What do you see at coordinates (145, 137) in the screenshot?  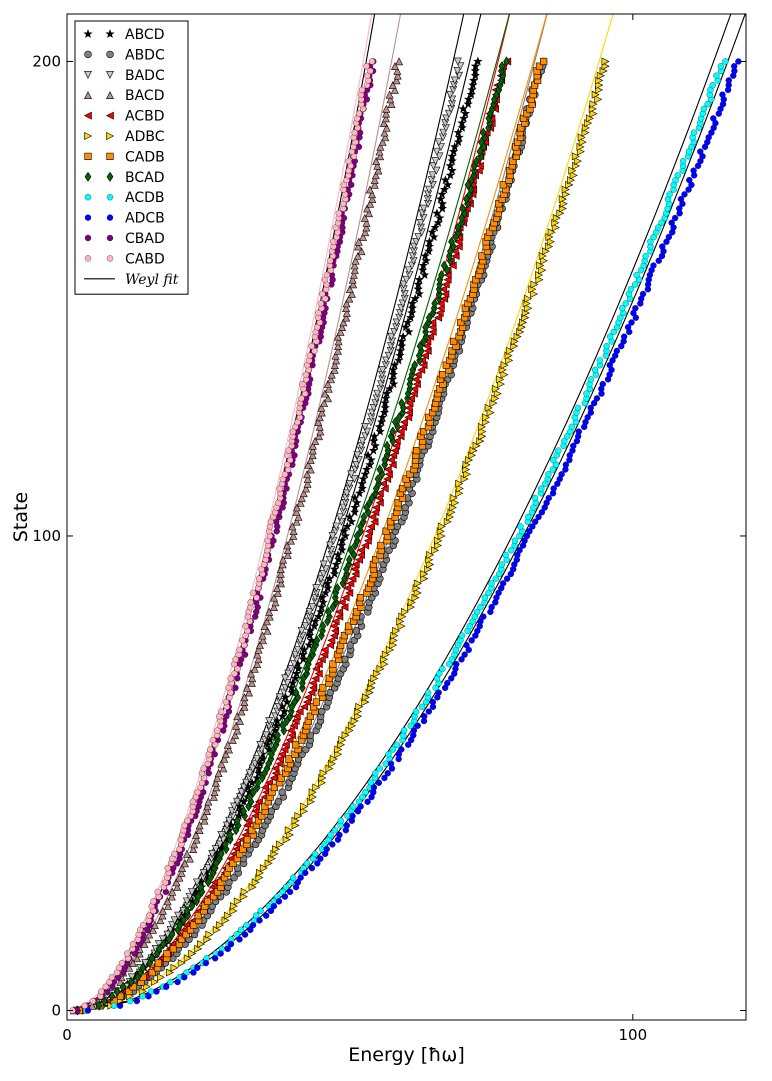 I see `legend-label: ADBC` at bounding box center [145, 137].